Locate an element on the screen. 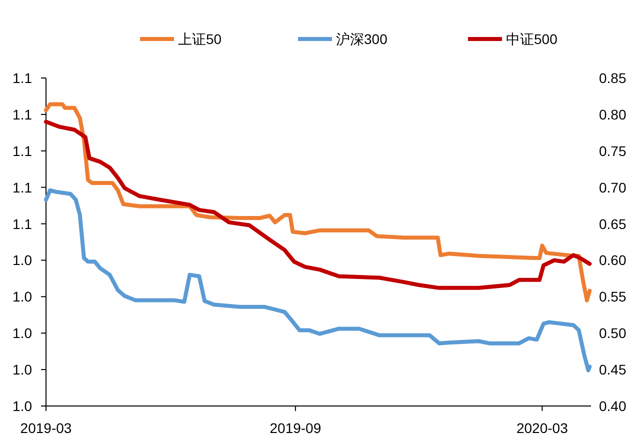 This screenshot has height=439, width=634. y2-tick-label: 0.80 is located at coordinates (612, 114).